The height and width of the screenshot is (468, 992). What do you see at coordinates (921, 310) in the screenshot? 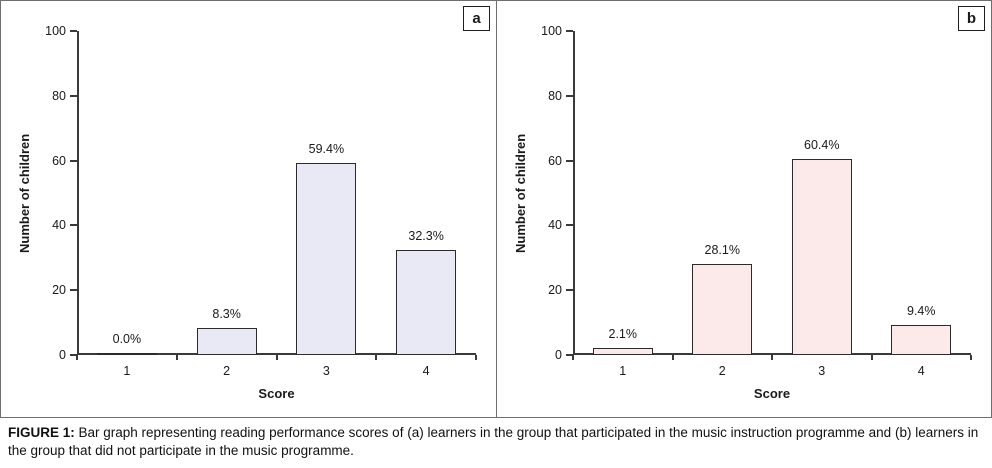
I see `bar-value-label: 9.4%` at bounding box center [921, 310].